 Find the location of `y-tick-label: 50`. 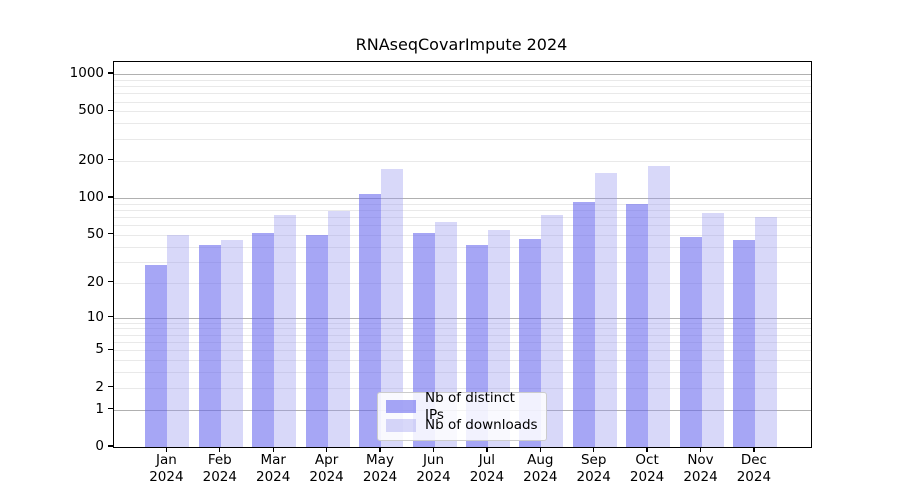

y-tick-label: 50 is located at coordinates (95, 233).